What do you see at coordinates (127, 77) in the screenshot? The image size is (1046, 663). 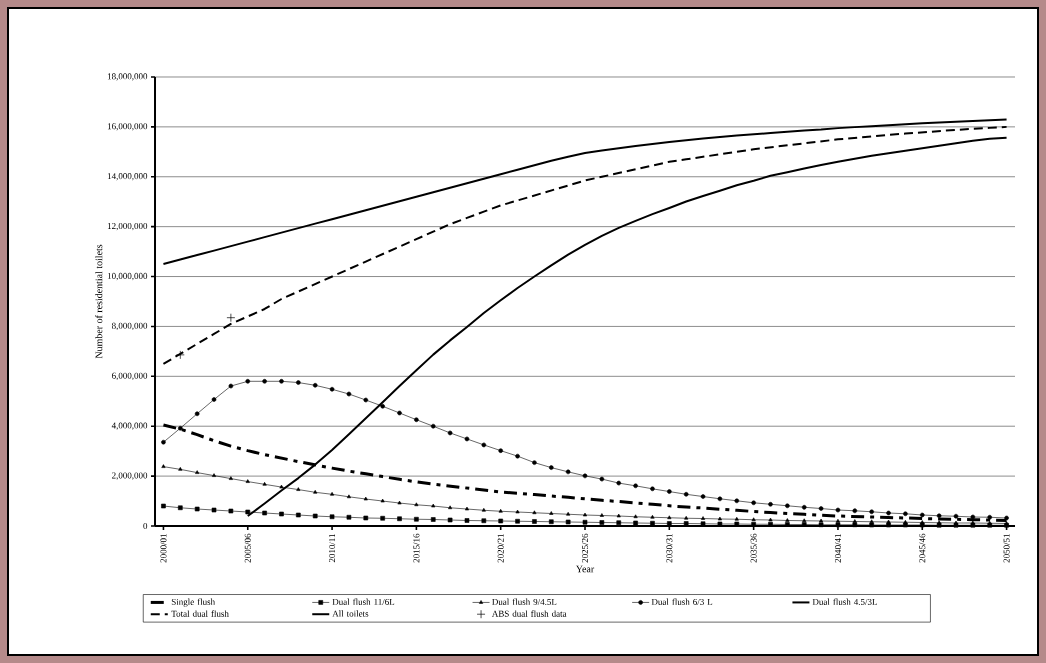 I see `y-tick-label: 18,000,000` at bounding box center [127, 77].